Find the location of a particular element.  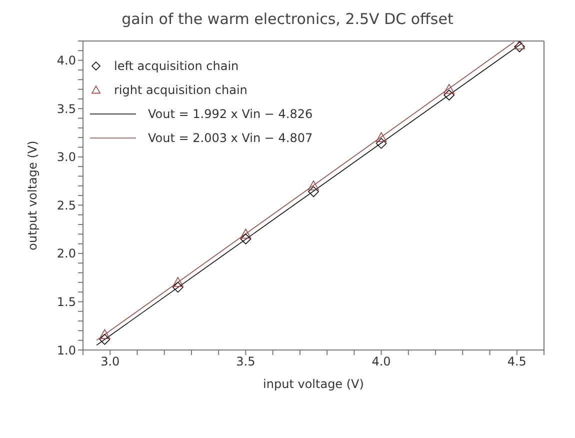

x-tick-label: 3.5 is located at coordinates (246, 361).